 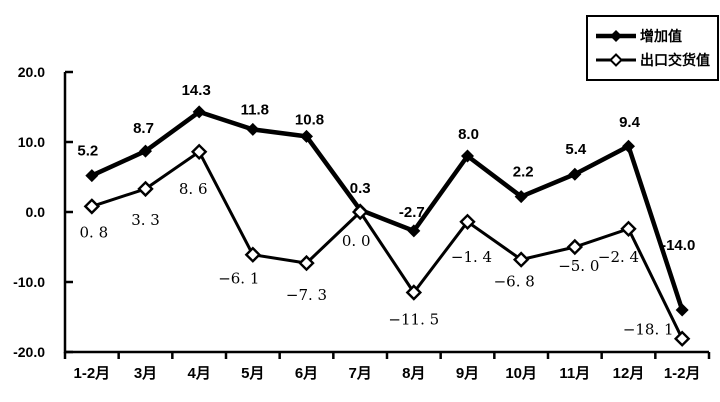 What do you see at coordinates (661, 36) in the screenshot?
I see `legend-label-series-0: 增加值` at bounding box center [661, 36].